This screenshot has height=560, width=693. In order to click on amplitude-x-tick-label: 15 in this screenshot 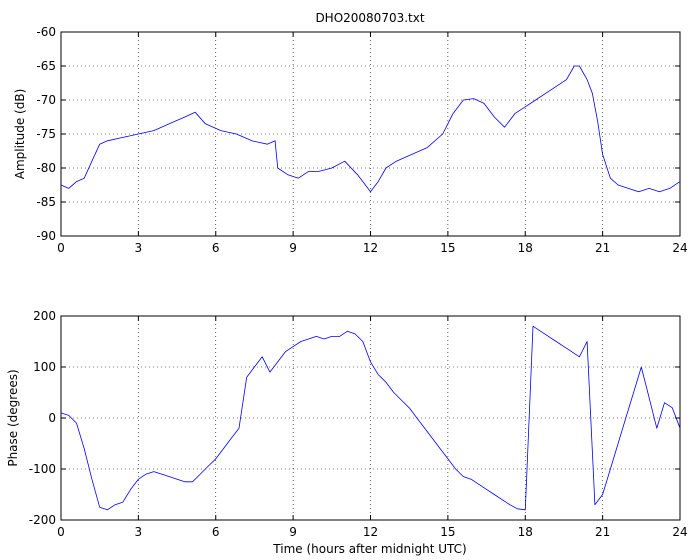, I will do `click(447, 248)`.